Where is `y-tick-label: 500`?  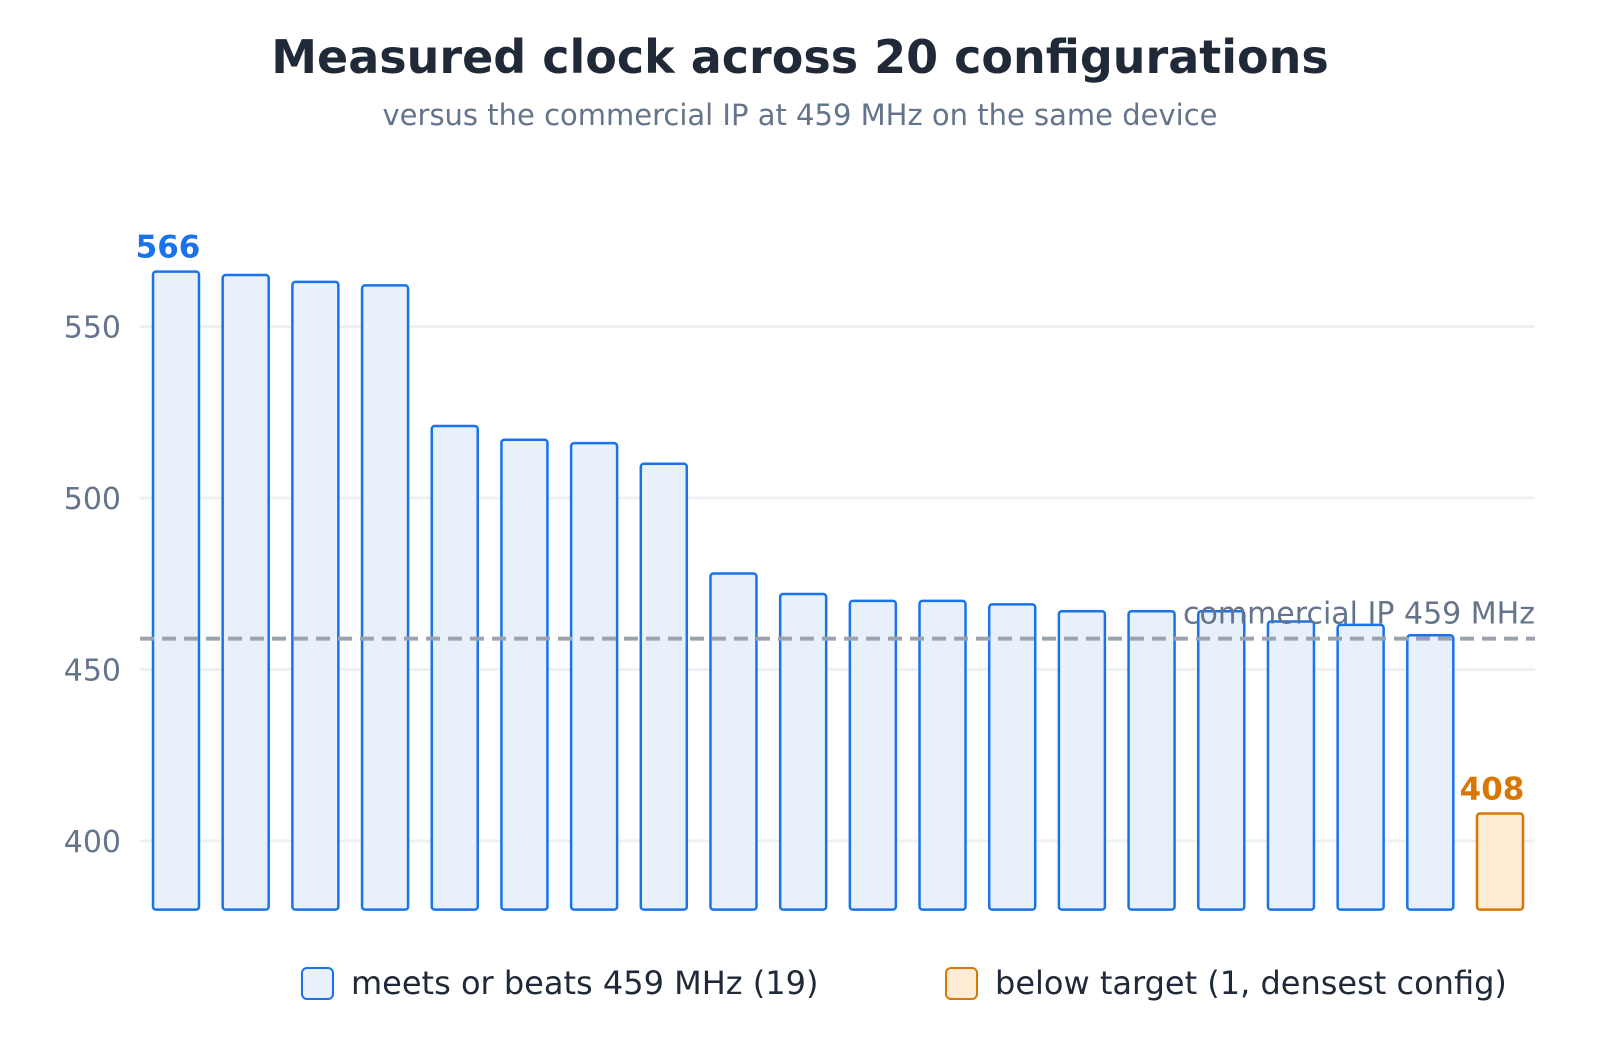
y-tick-label: 500 is located at coordinates (92, 499).